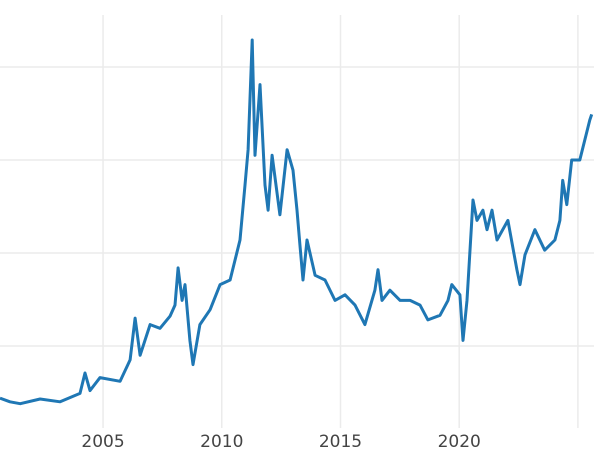  Describe the element at coordinates (280, 441) in the screenshot. I see `x-tick-labels: 2005 2010 2015 2020` at that location.